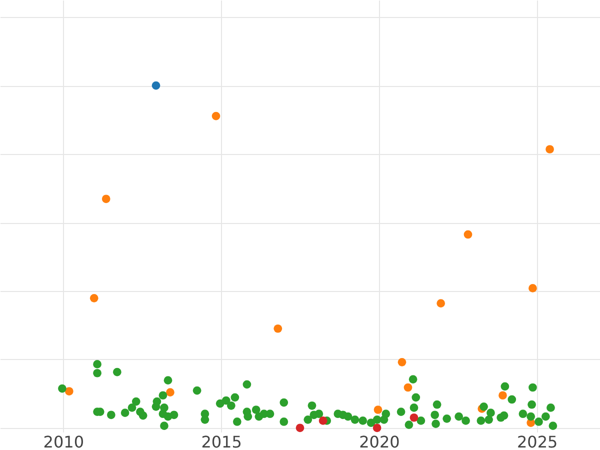 This screenshot has height=450, width=600. What do you see at coordinates (537, 441) in the screenshot?
I see `x-tick-label: 2025` at bounding box center [537, 441].